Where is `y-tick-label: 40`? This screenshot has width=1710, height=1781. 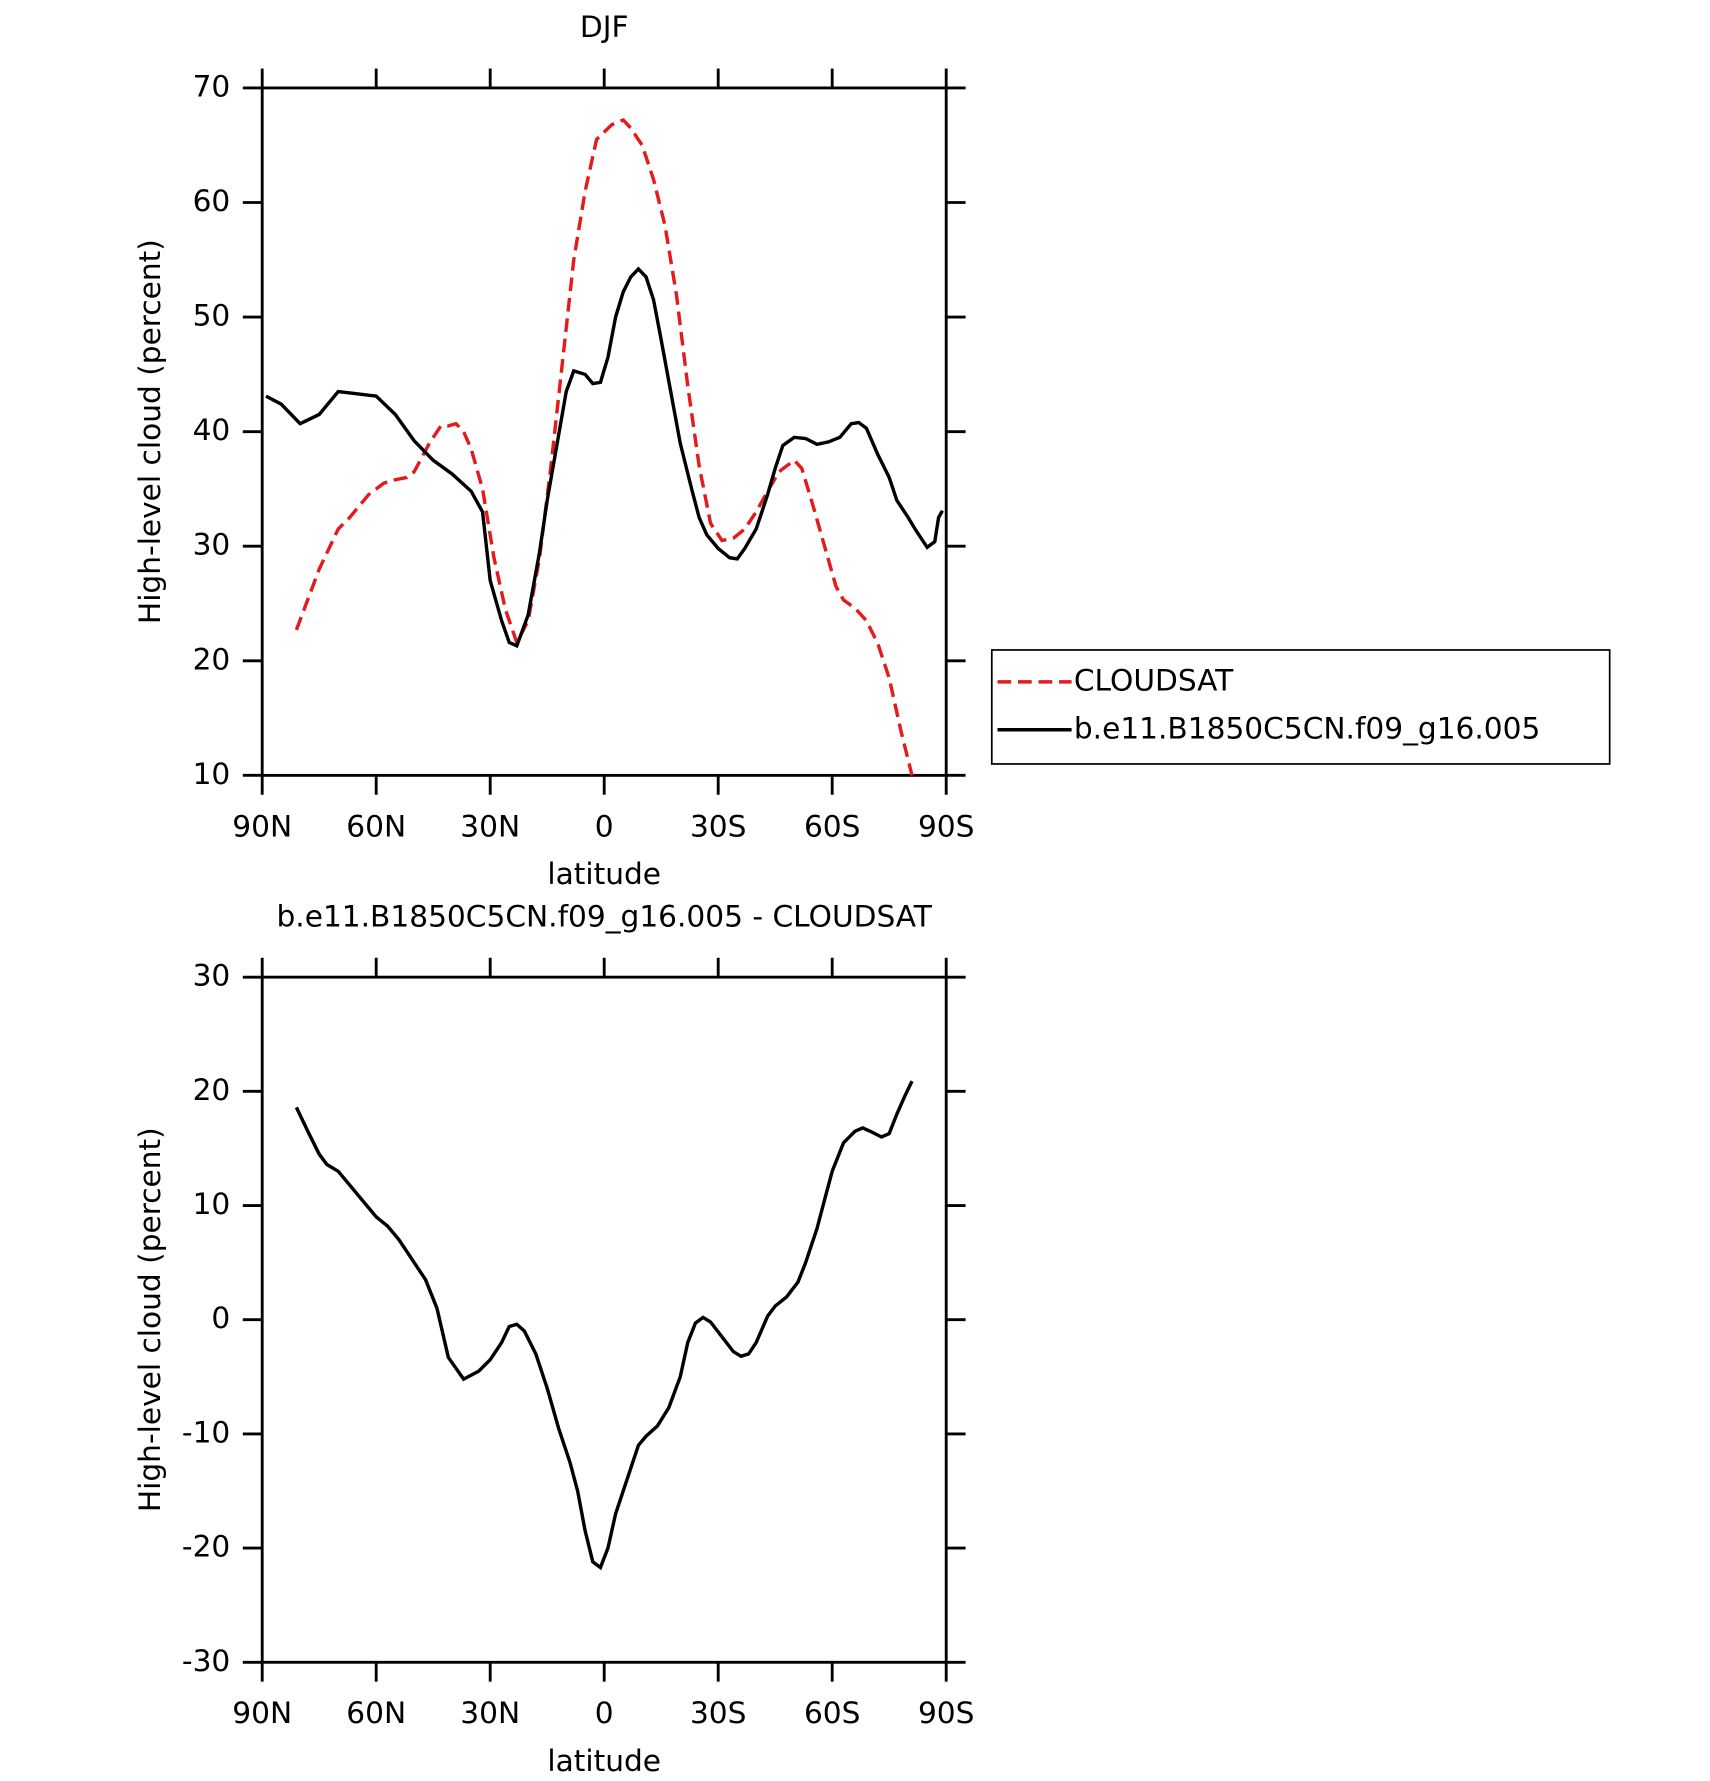 y-tick-label: 40 is located at coordinates (212, 429).